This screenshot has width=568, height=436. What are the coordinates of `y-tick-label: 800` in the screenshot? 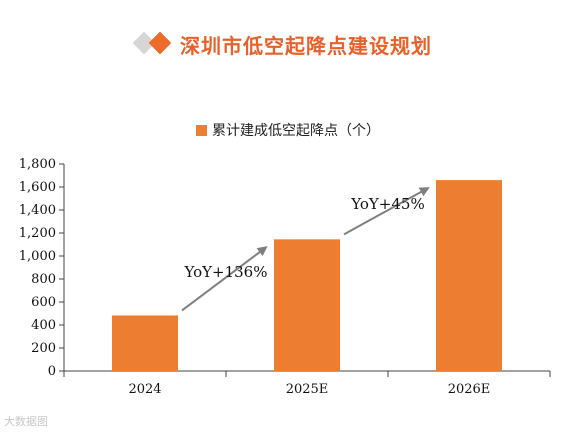 It's located at (43, 279).